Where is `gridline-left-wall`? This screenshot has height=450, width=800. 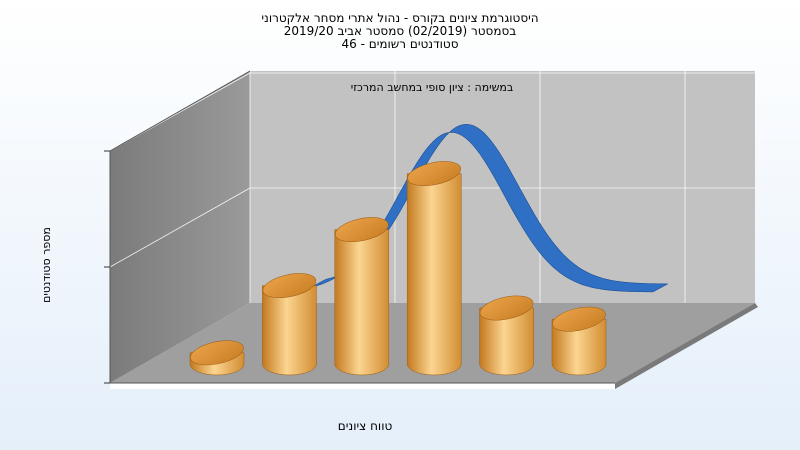
gridline-left-wall is located at coordinates (180, 227).